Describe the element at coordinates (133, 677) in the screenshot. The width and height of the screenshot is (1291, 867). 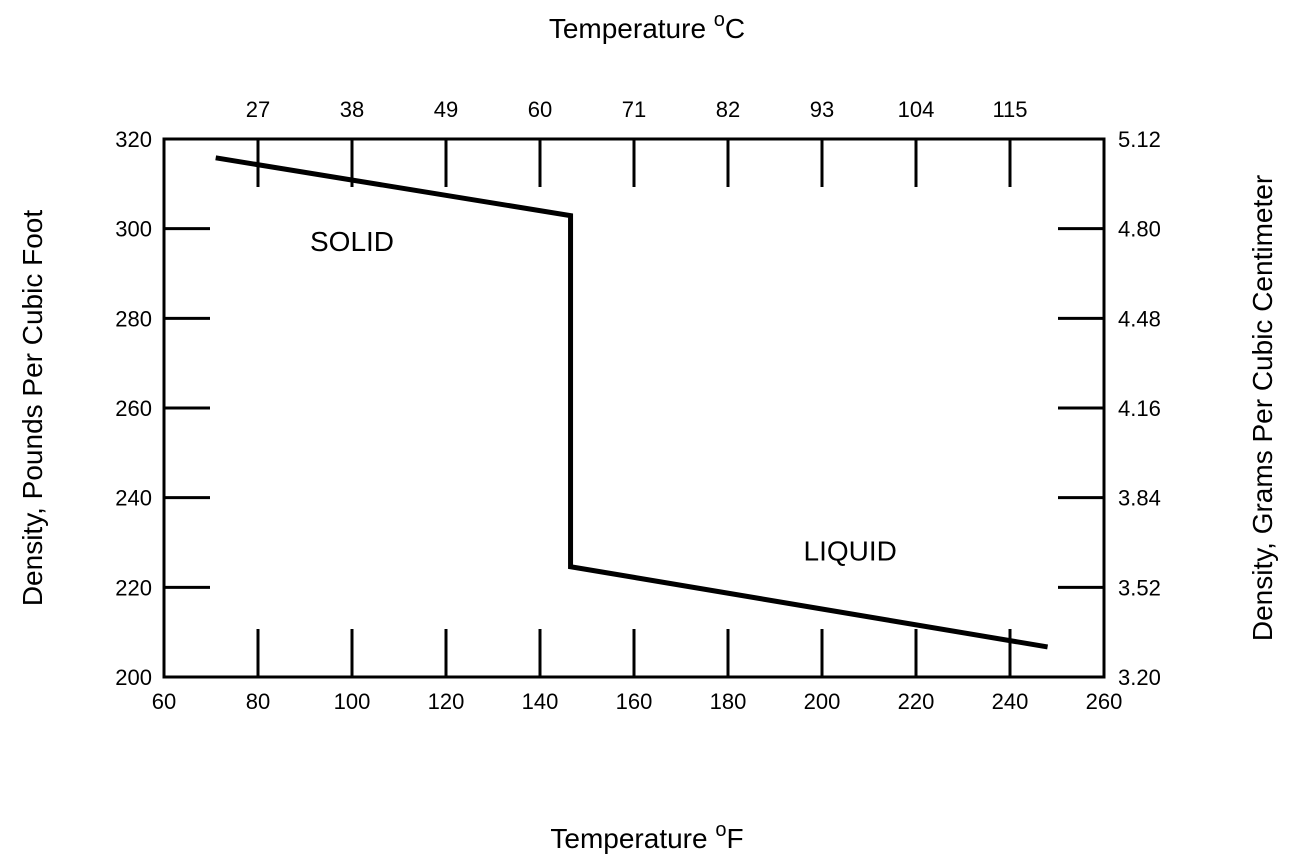
I see `left-tick-label: 200` at that location.